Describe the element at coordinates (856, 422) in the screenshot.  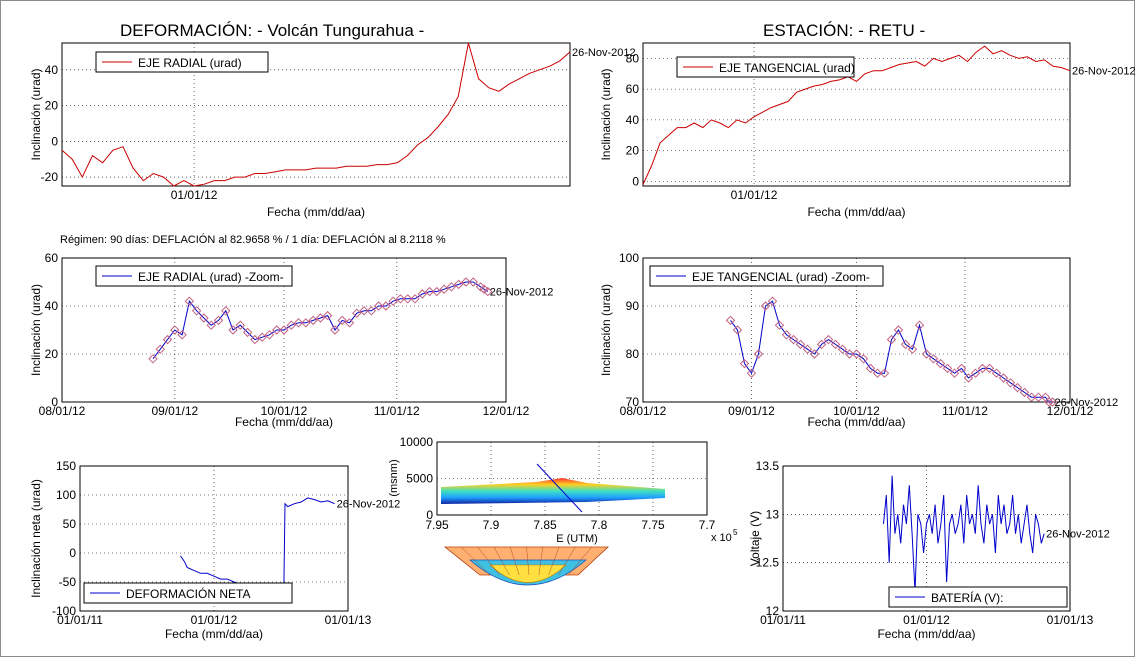
I see `tangencial_zoom-x-axis-label: Fecha (mm/dd/aa)` at that location.